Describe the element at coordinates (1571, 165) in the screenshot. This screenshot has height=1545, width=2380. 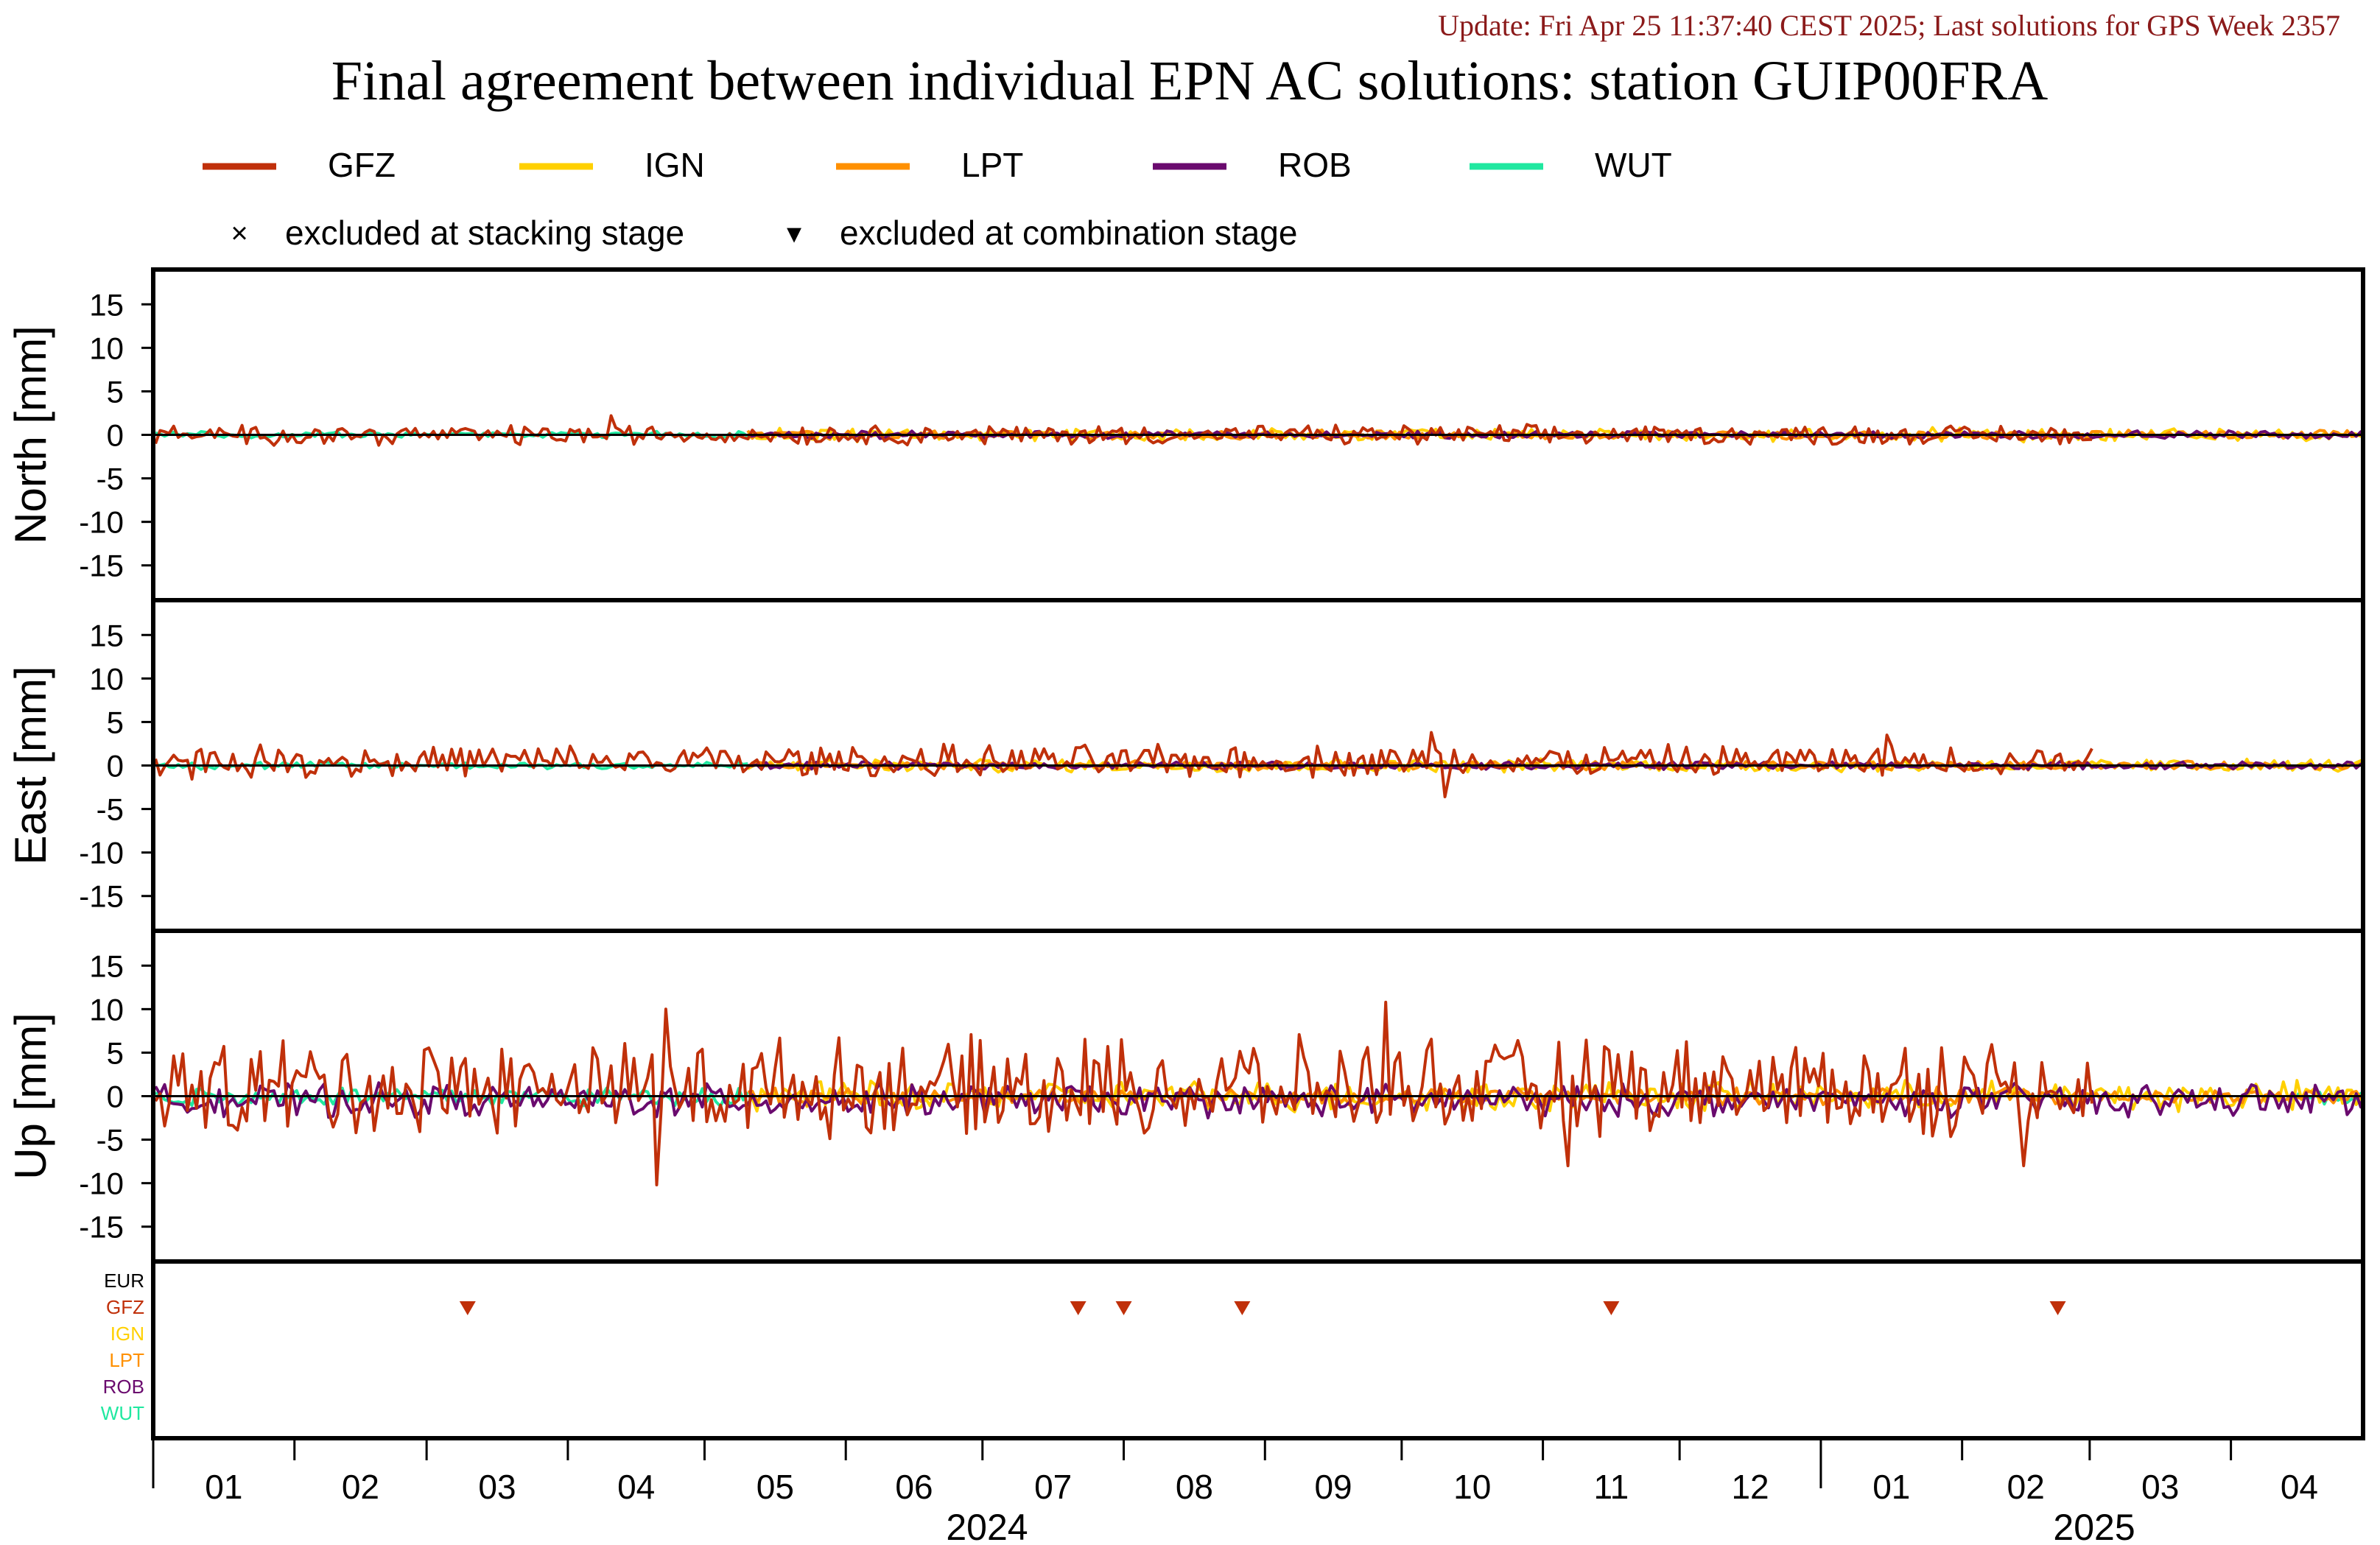
I see `legend-item-wut: WUT` at that location.